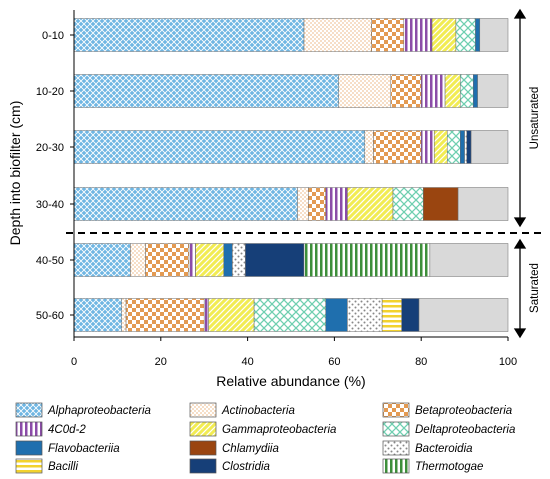  I want to click on bar-segment-0-10-flavobacteriia, so click(478, 35).